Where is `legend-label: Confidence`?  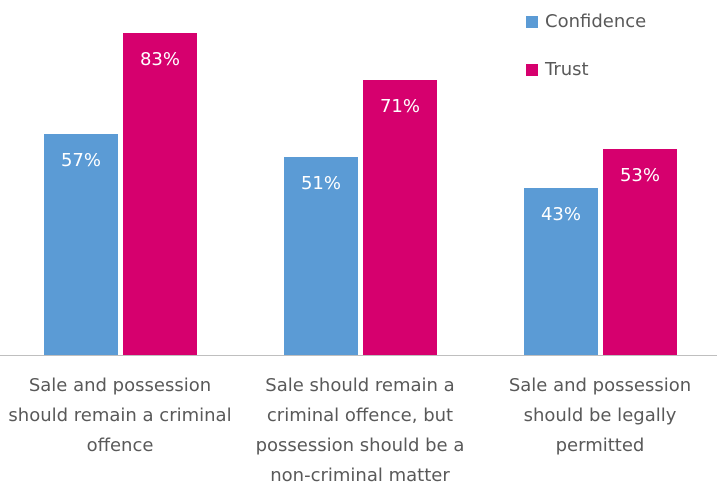
legend-label: Confidence is located at coordinates (596, 21).